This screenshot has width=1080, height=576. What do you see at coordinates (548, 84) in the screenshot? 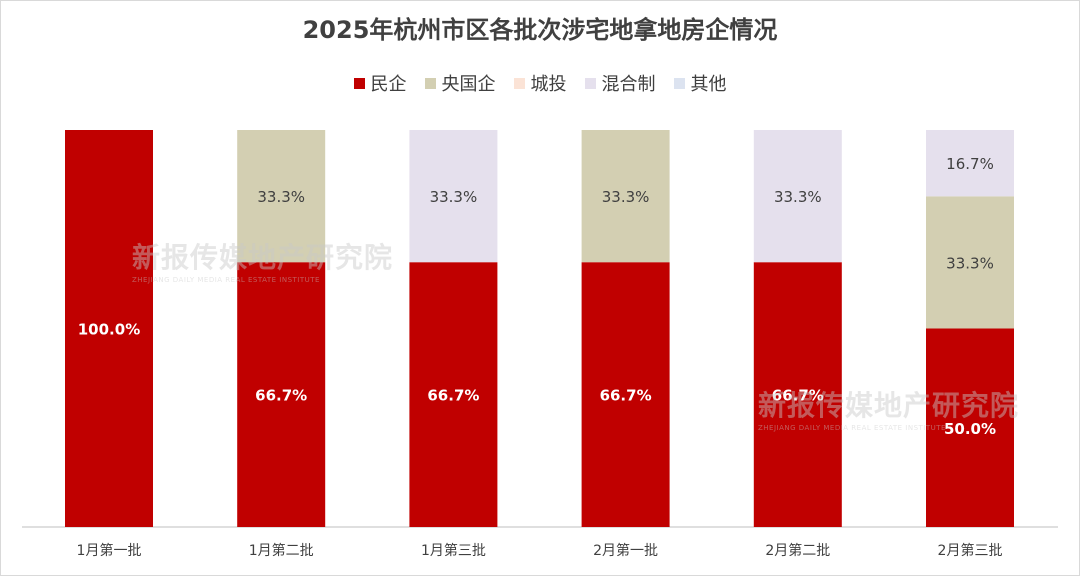
I see `legend-label: 城投` at bounding box center [548, 84].